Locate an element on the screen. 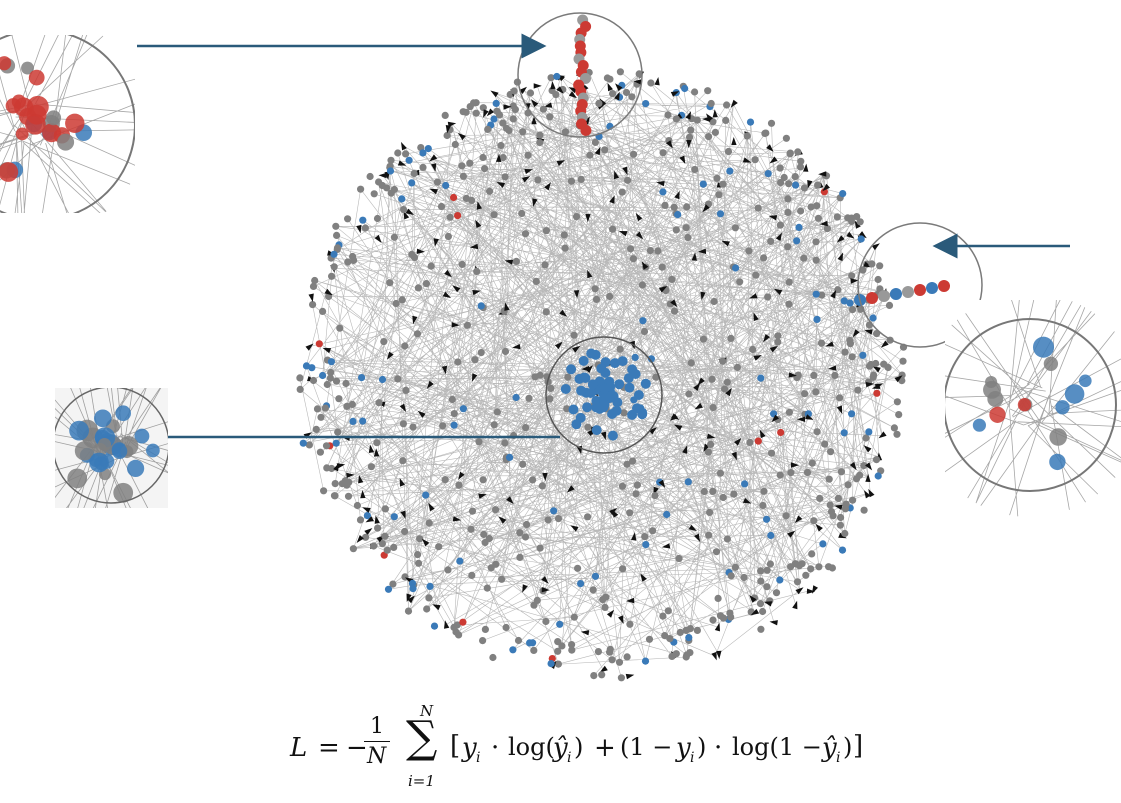  formula-frac-bar is located at coordinates (377, 741).